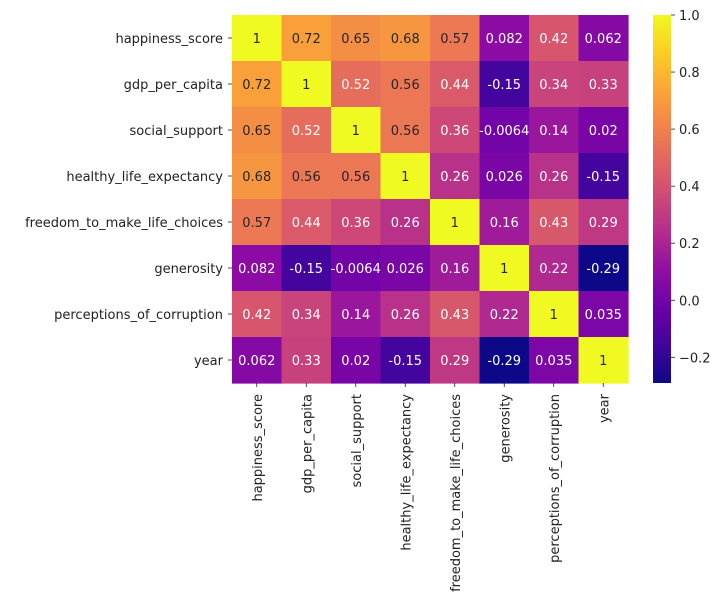 This screenshot has height=616, width=725. What do you see at coordinates (689, 130) in the screenshot?
I see `colorbar-tick-label: 0.6` at bounding box center [689, 130].